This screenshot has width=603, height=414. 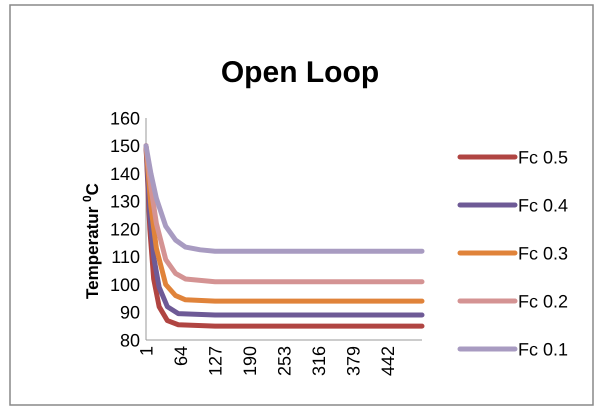 I want to click on y-tick-label: 150, so click(x=125, y=146).